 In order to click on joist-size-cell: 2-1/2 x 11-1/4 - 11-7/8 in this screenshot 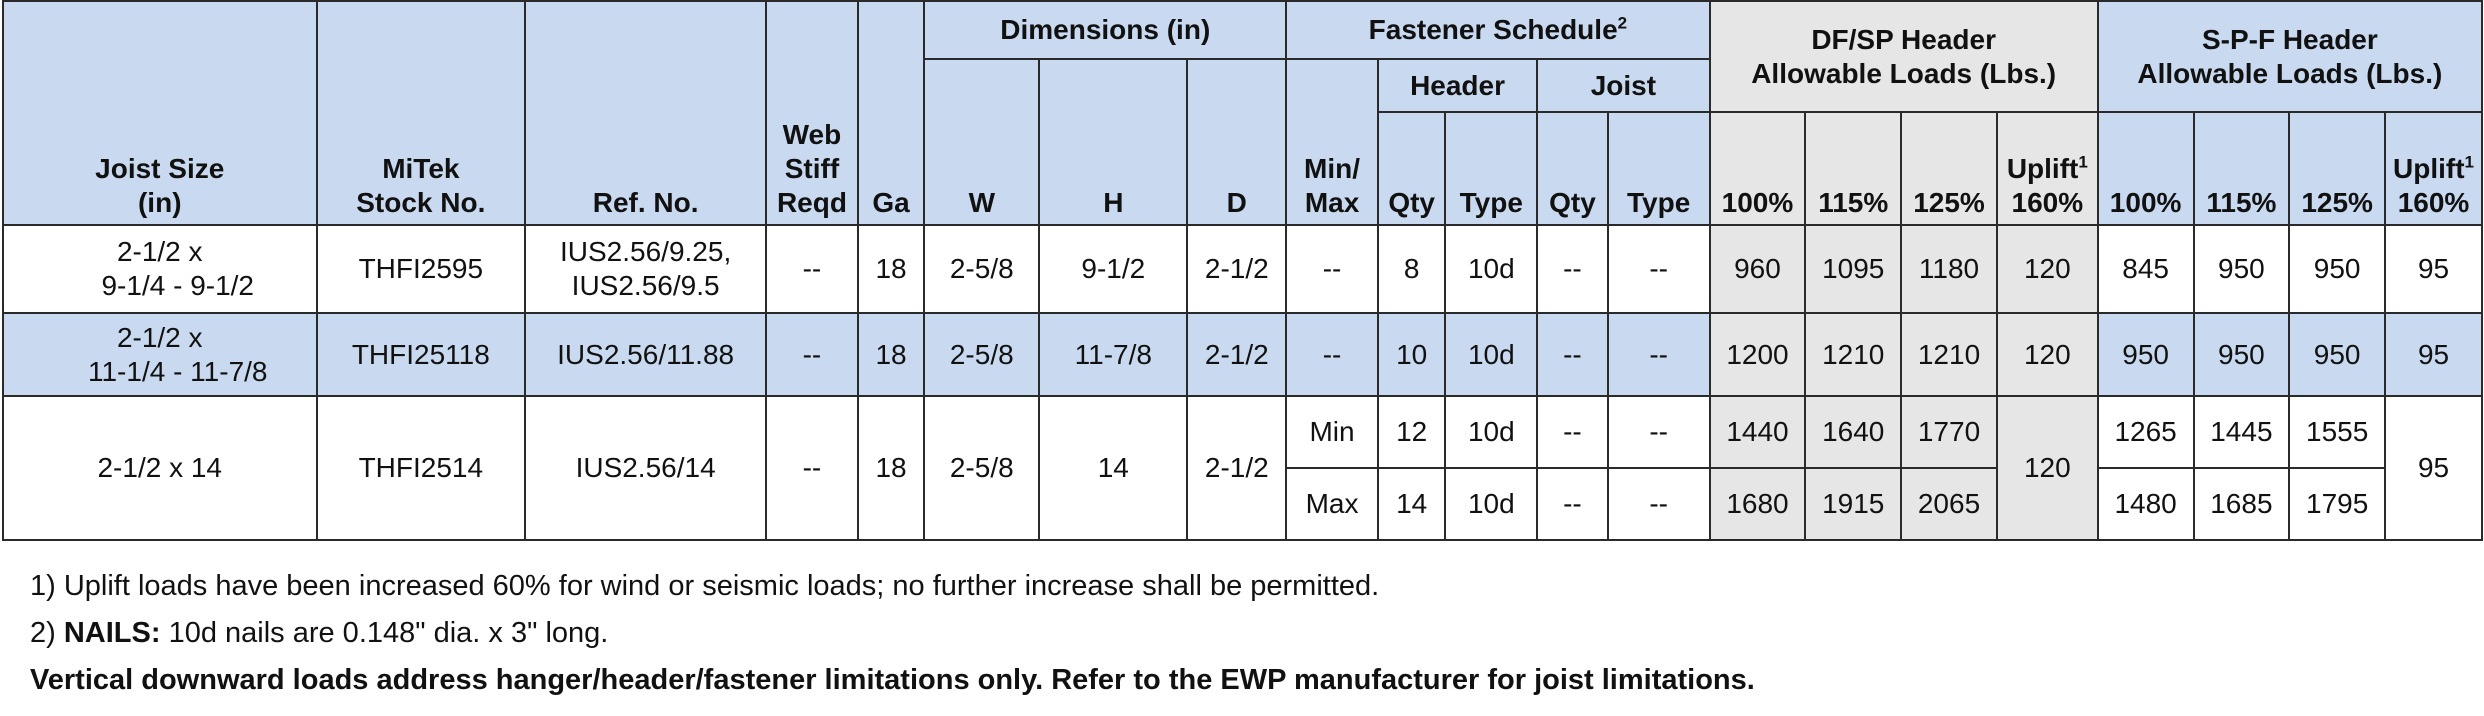, I will do `click(160, 354)`.